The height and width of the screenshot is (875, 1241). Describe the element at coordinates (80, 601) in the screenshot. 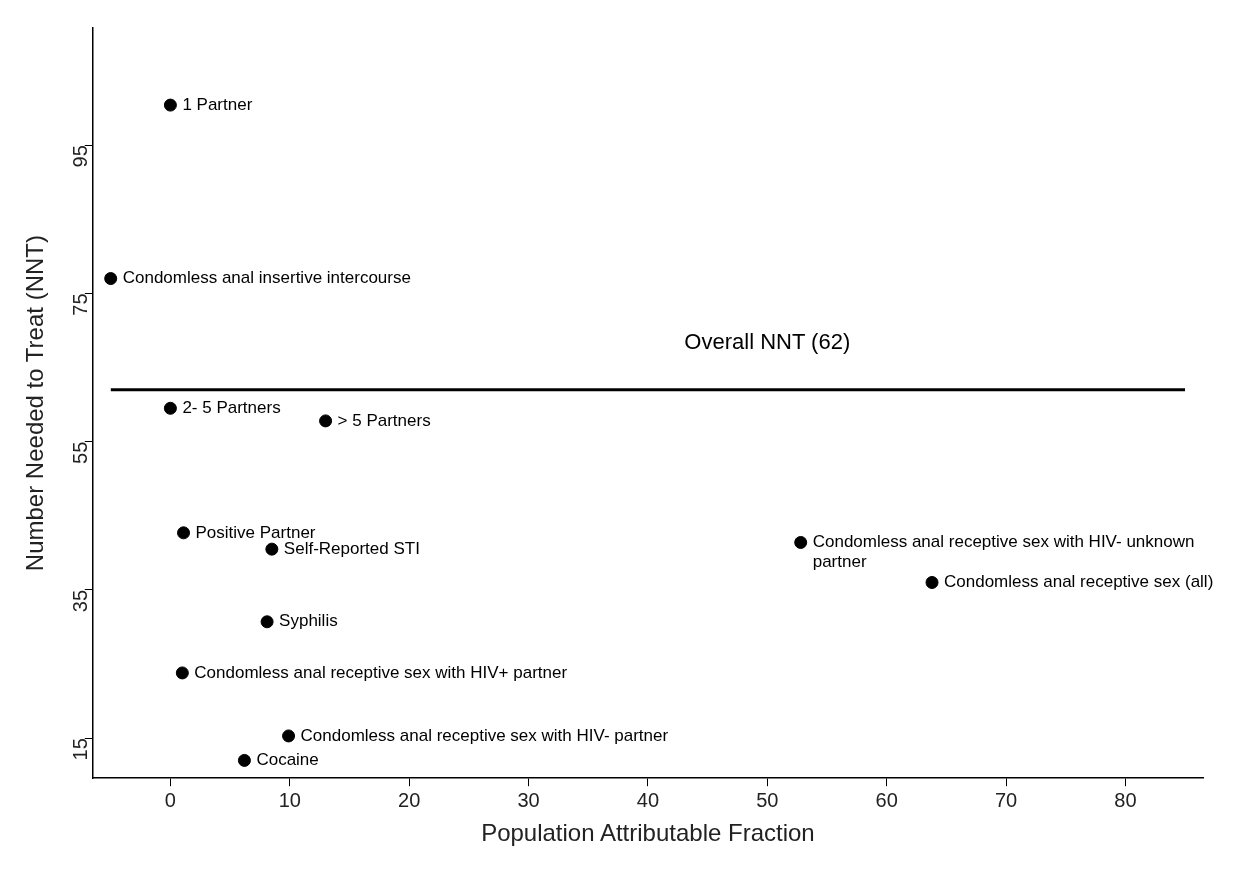

I see `y-tick-label: 35` at that location.